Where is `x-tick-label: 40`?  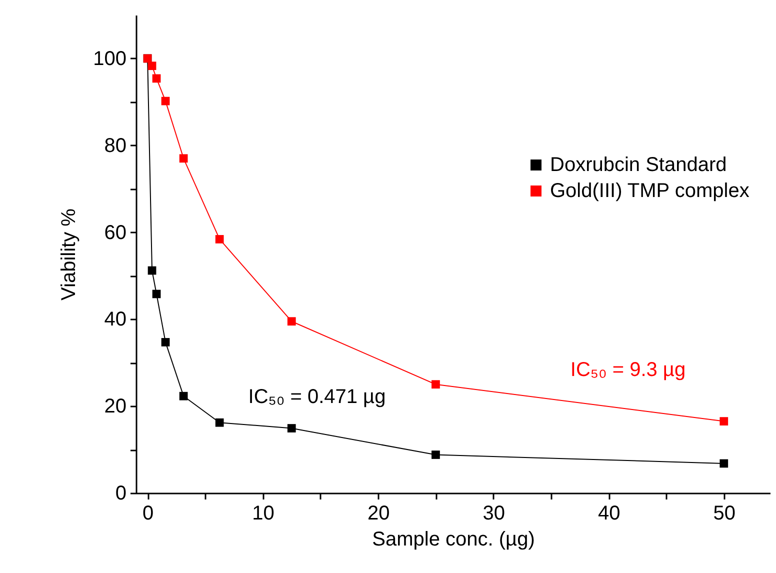 x-tick-label: 40 is located at coordinates (609, 513).